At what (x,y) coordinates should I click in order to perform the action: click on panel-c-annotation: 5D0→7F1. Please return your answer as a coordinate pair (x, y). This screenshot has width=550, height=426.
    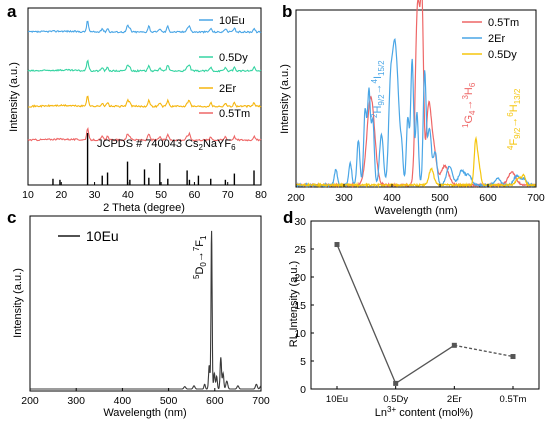
    Looking at the image, I should click on (200, 257).